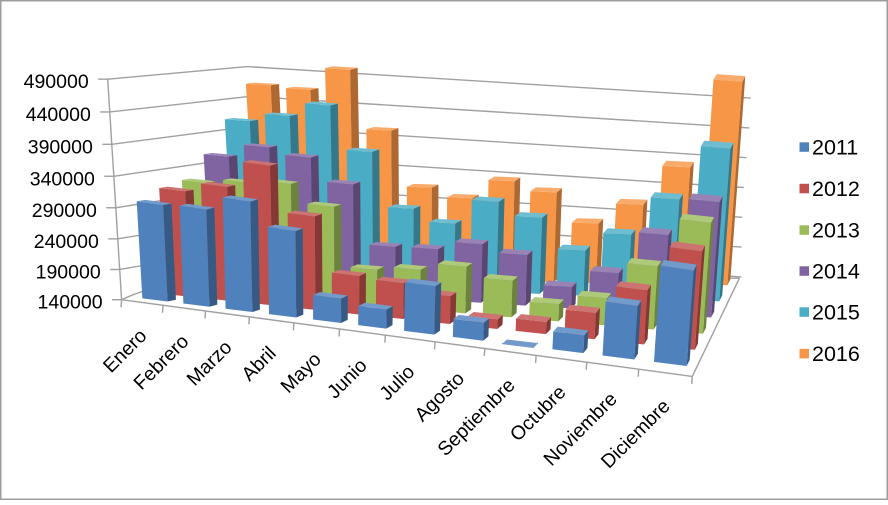  What do you see at coordinates (58, 115) in the screenshot?
I see `svg-text: 440000` at bounding box center [58, 115].